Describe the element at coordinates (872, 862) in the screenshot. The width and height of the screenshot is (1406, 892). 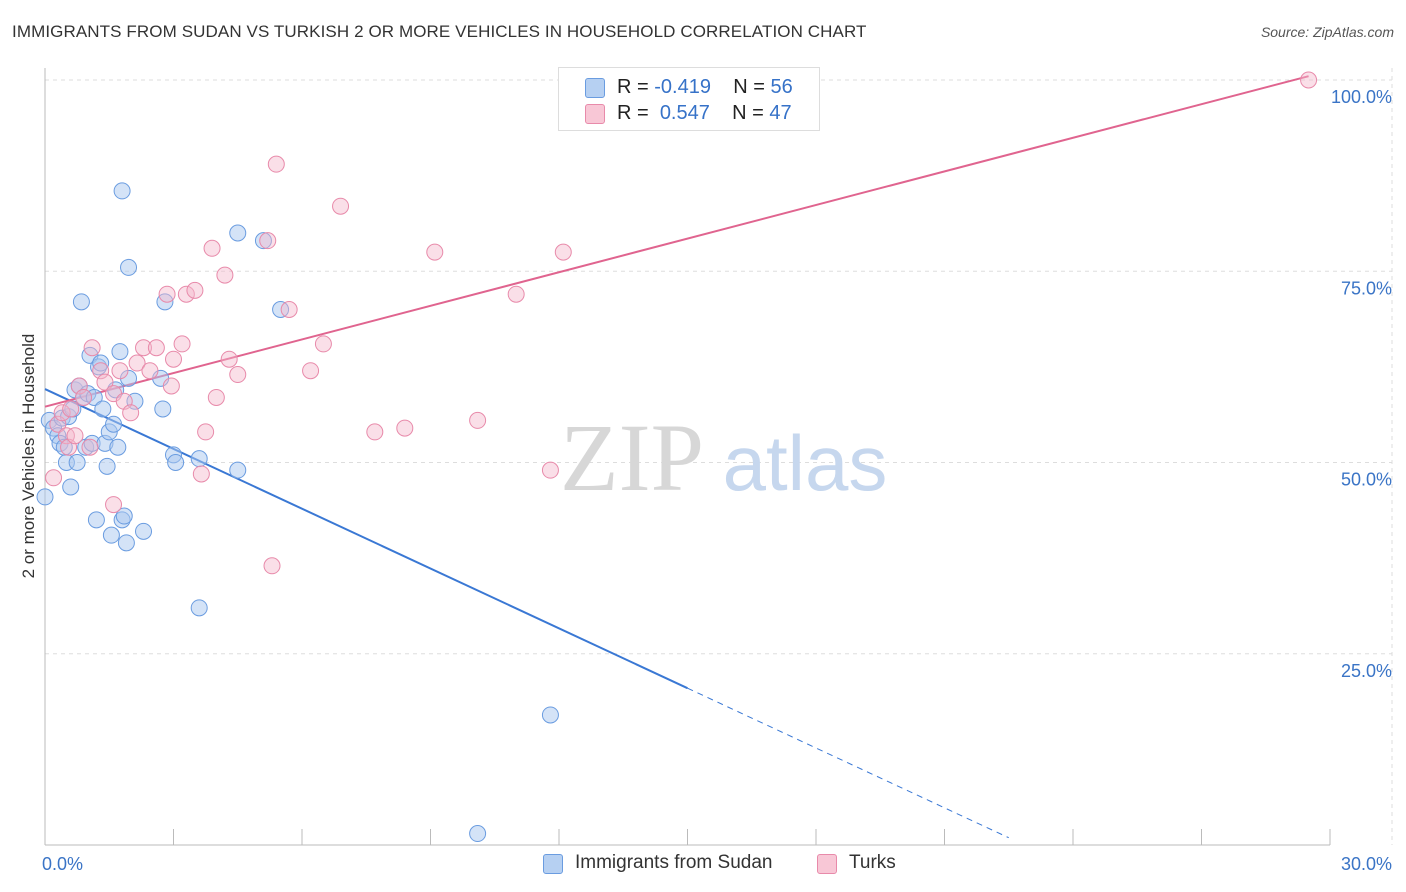
I see `turks-legend-label: Turks` at that location.